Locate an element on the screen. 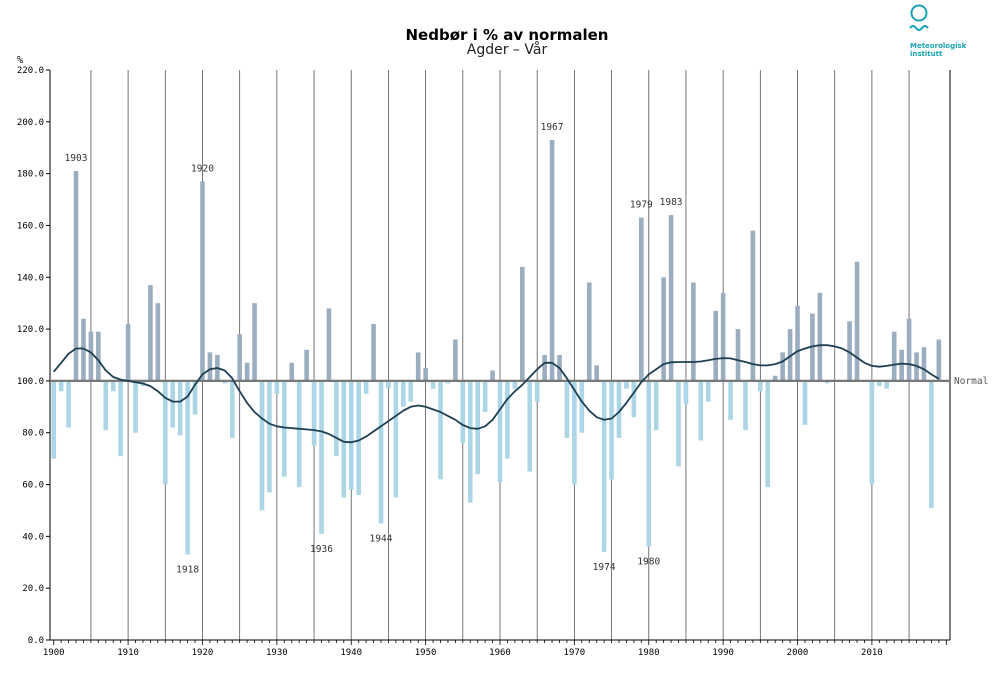  bar-1901 is located at coordinates (61, 386).